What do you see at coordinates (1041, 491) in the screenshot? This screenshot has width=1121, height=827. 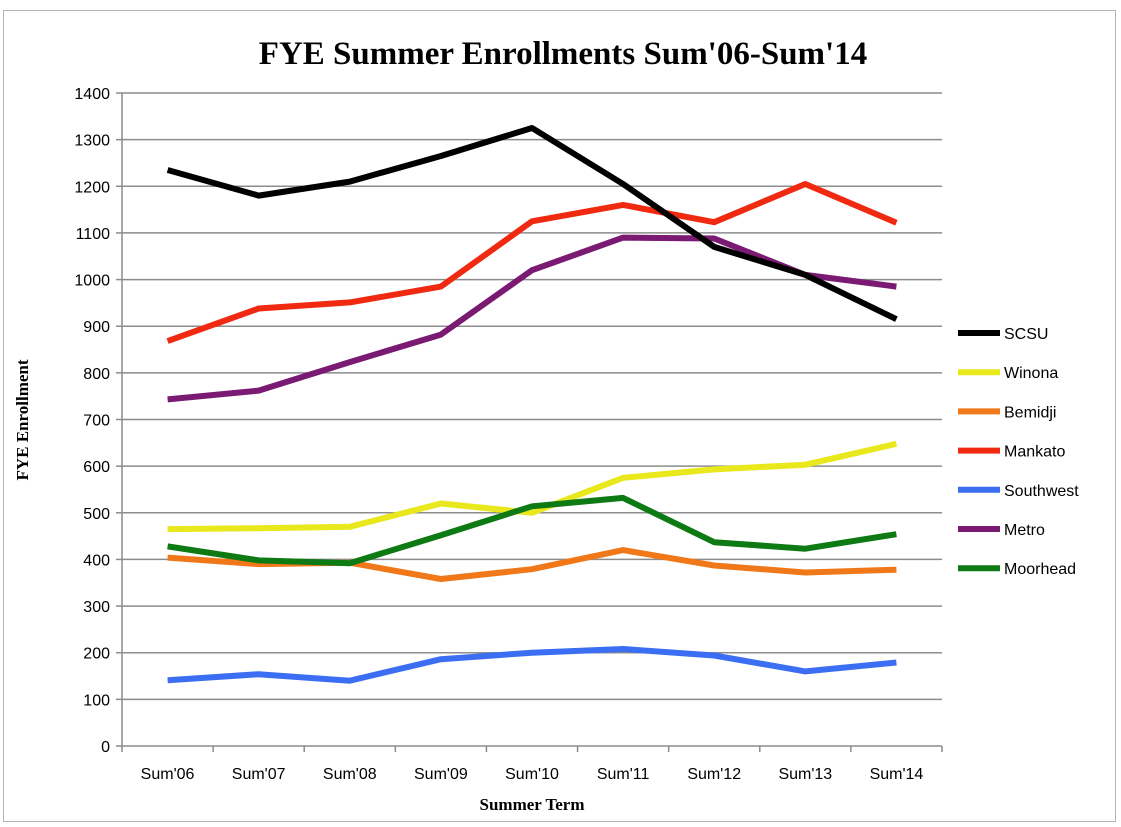 I see `legend-label: Southwest` at bounding box center [1041, 491].